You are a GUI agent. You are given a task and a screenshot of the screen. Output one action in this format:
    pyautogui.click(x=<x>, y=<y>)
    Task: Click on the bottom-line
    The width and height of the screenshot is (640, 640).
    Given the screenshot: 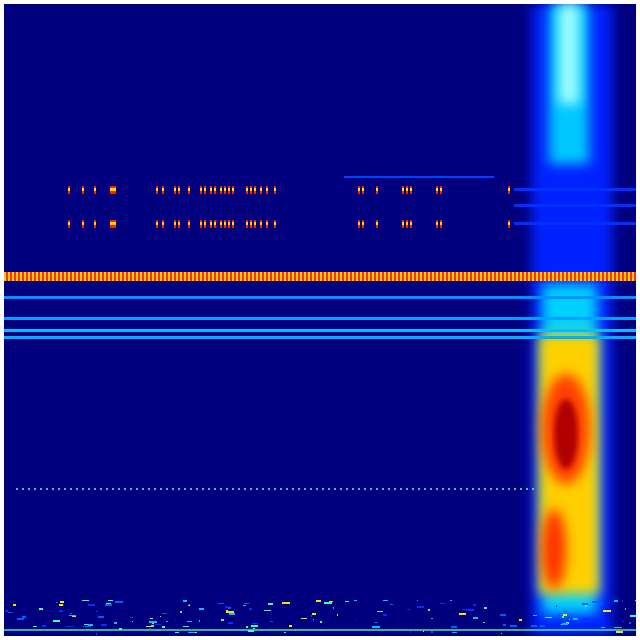 What is the action you would take?
    pyautogui.click(x=320, y=630)
    